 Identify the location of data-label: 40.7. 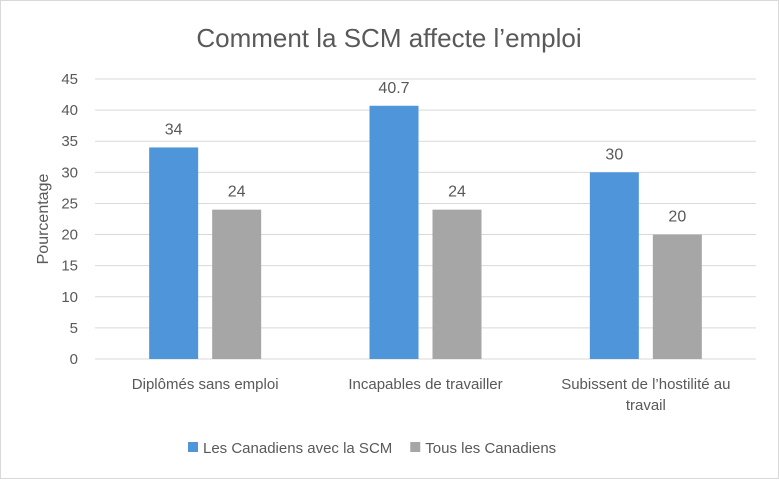
(393, 88).